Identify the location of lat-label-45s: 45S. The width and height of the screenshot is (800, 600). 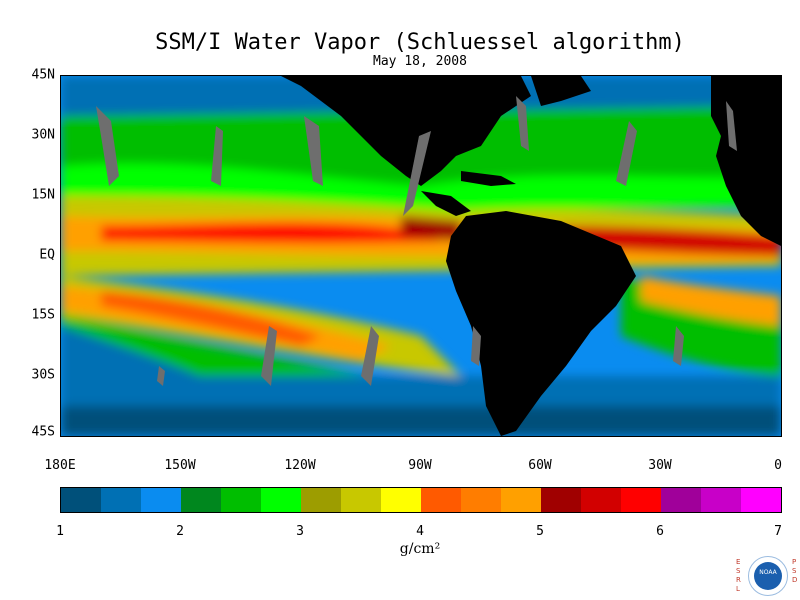
(43, 432).